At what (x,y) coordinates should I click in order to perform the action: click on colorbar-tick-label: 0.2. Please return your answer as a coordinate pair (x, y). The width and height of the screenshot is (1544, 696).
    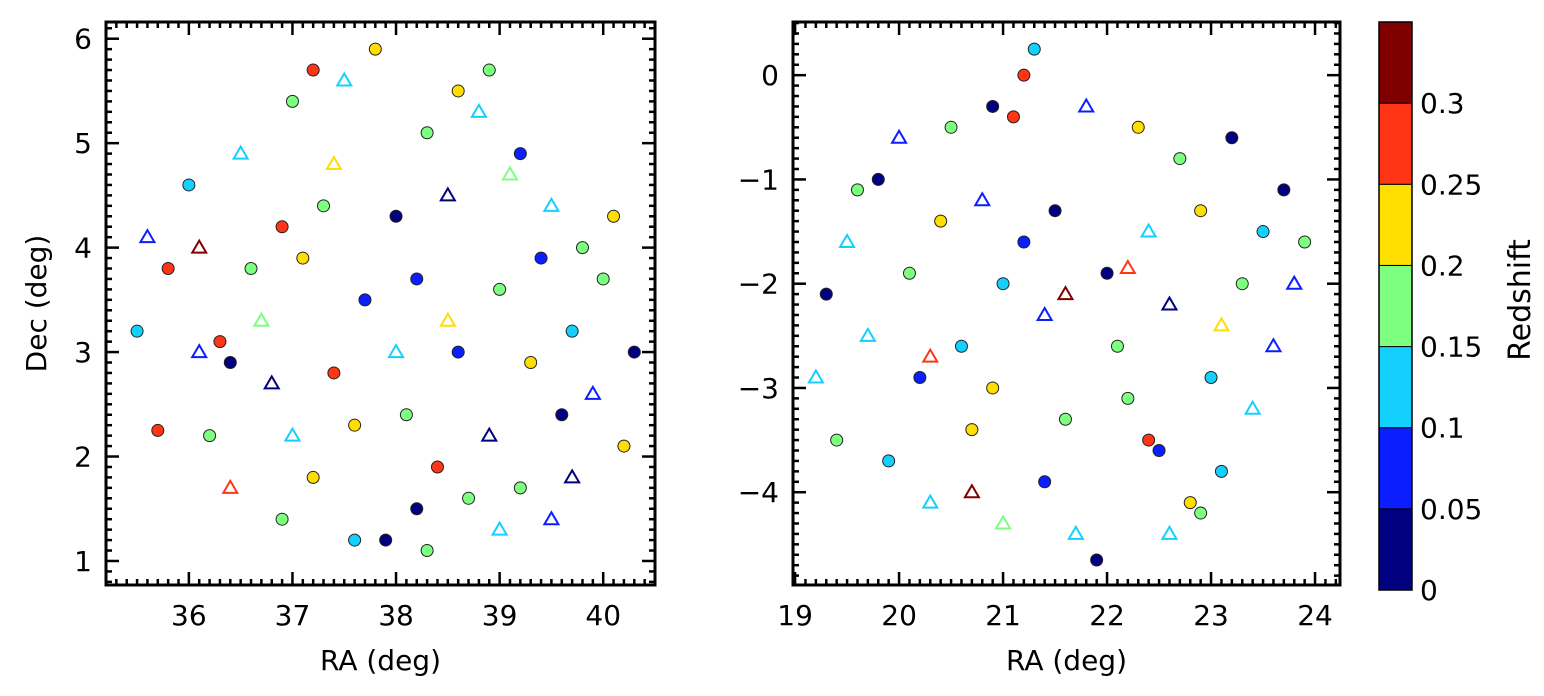
    Looking at the image, I should click on (1442, 265).